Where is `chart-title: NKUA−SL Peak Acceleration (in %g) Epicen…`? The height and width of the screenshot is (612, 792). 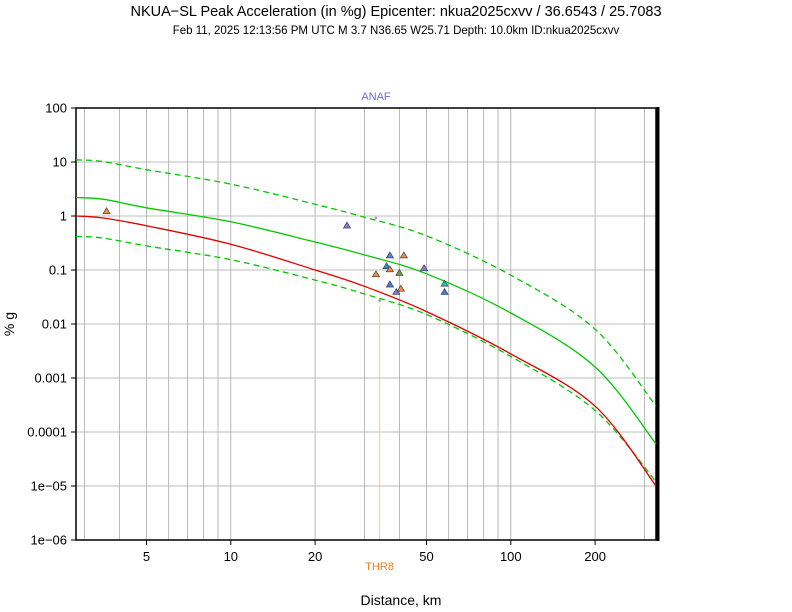
chart-title: NKUA−SL Peak Acceleration (in %g) Epicen… is located at coordinates (396, 12).